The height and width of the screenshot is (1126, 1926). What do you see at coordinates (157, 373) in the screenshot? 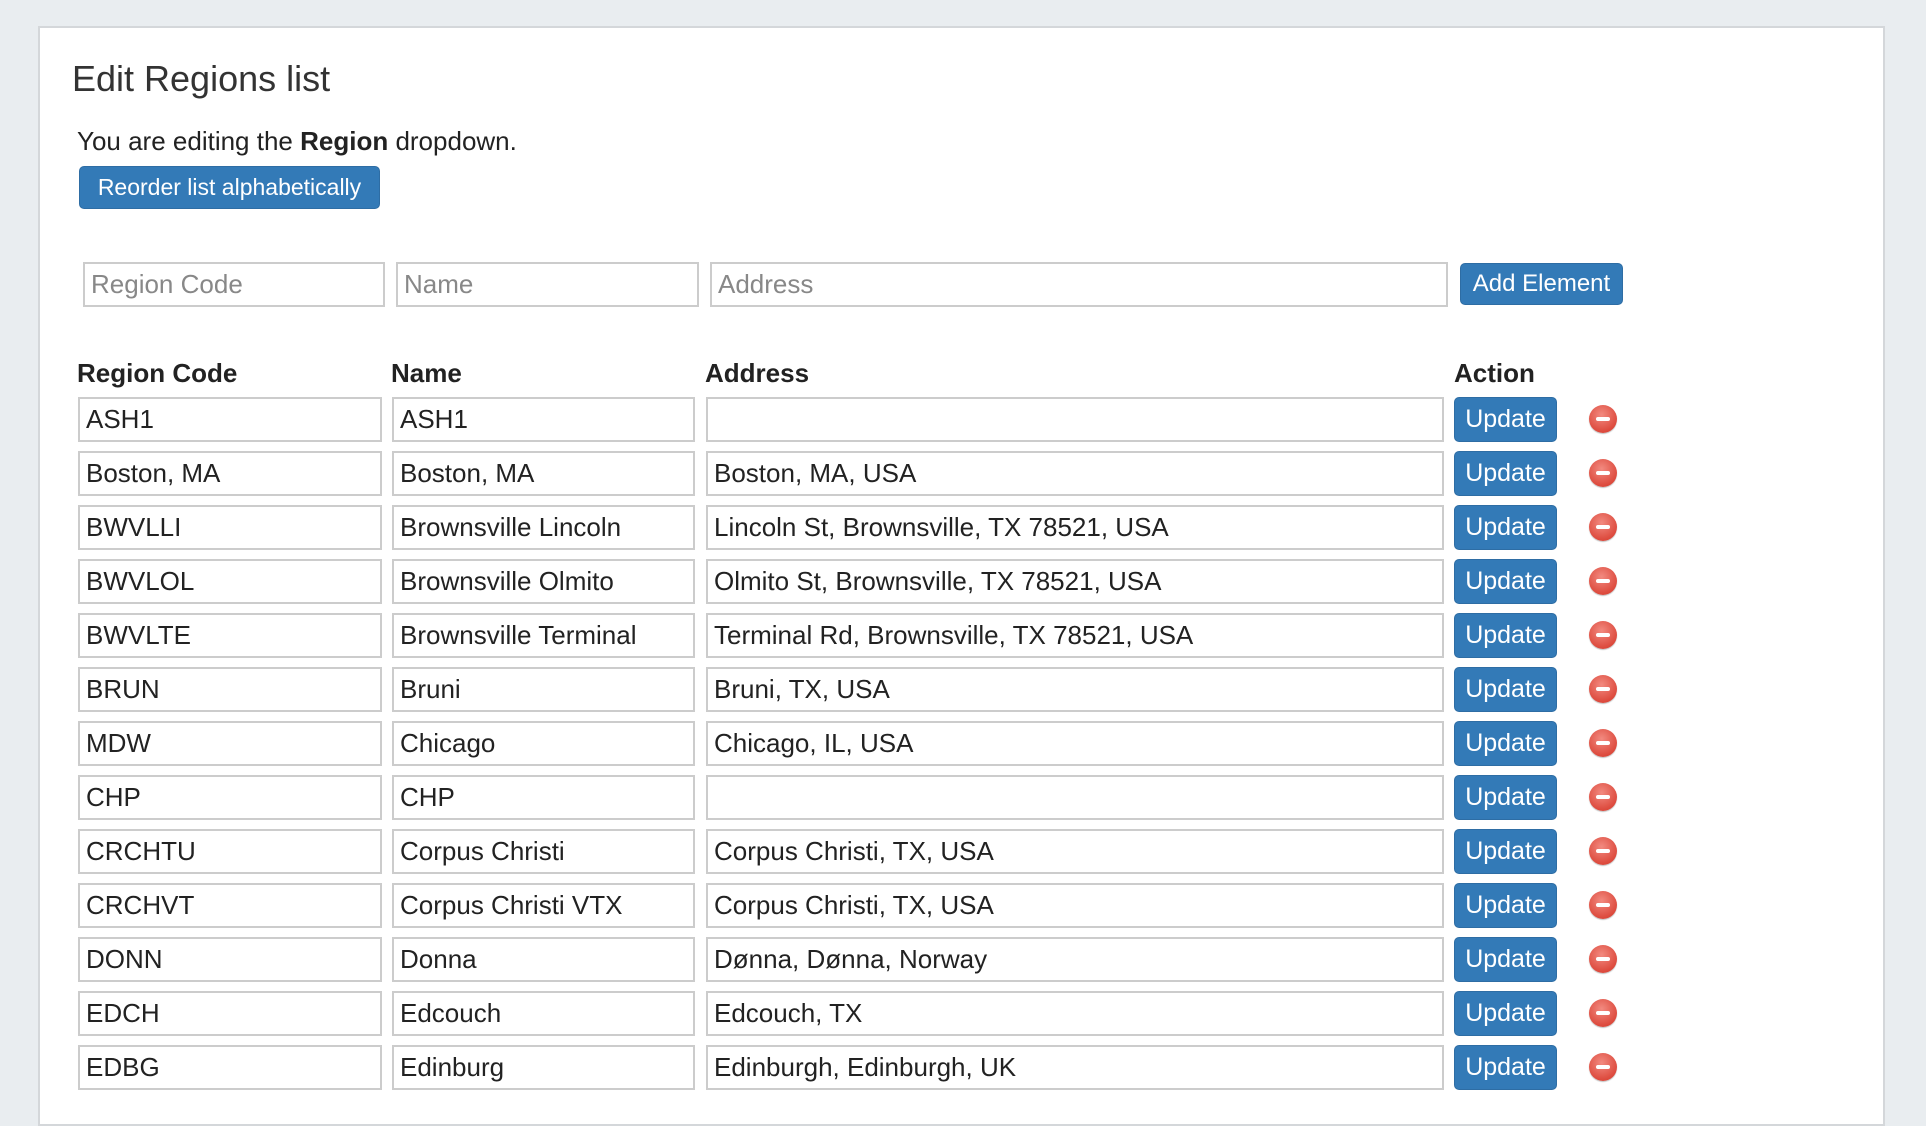
I see `column-header-region-code: Region Code` at bounding box center [157, 373].